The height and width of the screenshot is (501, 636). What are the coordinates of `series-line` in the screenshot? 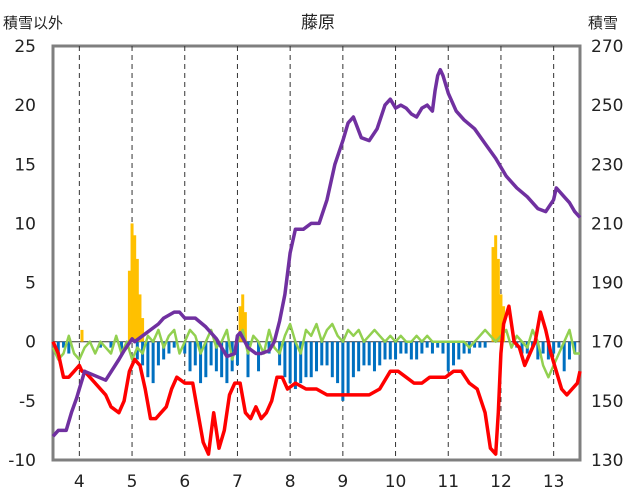 It's located at (315, 350).